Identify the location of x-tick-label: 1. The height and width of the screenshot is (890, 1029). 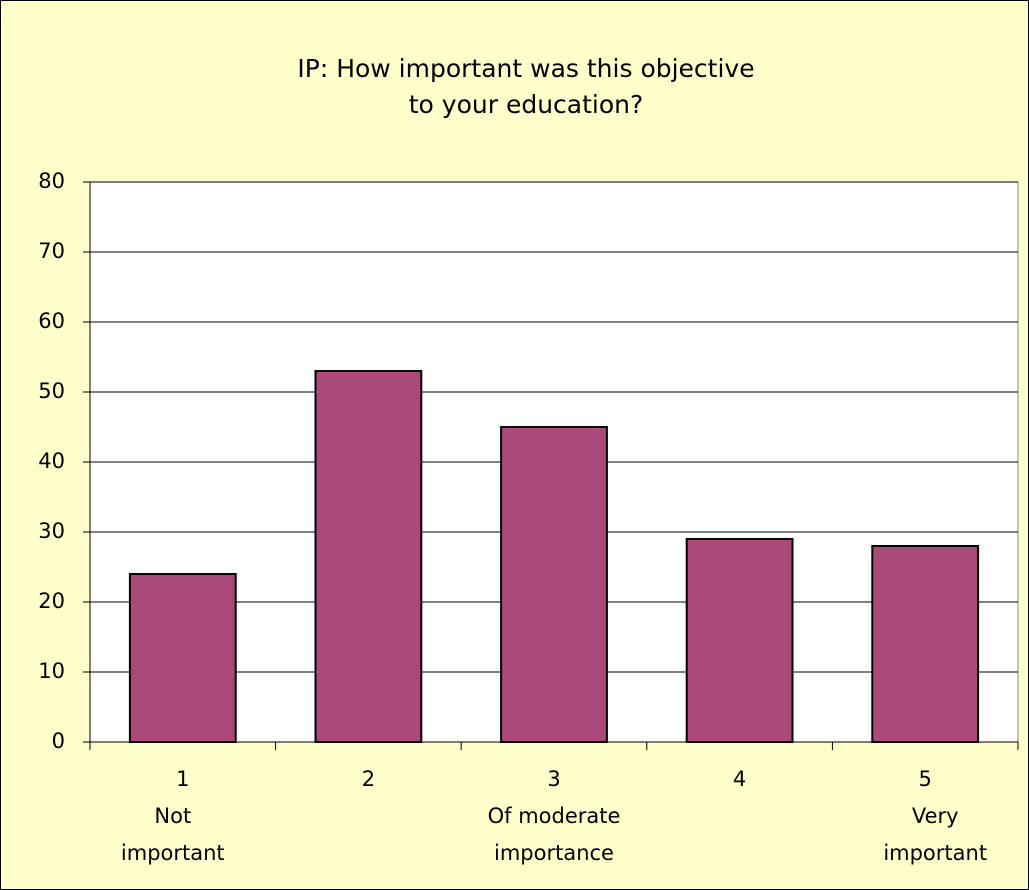
(182, 779).